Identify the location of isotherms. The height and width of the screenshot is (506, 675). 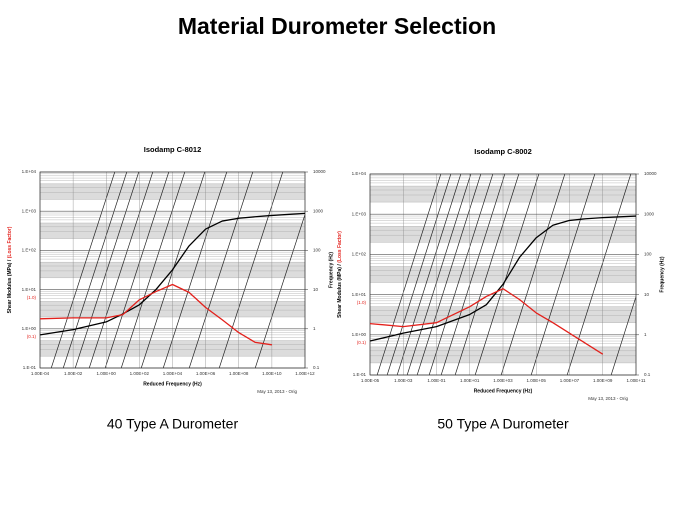
(177, 270).